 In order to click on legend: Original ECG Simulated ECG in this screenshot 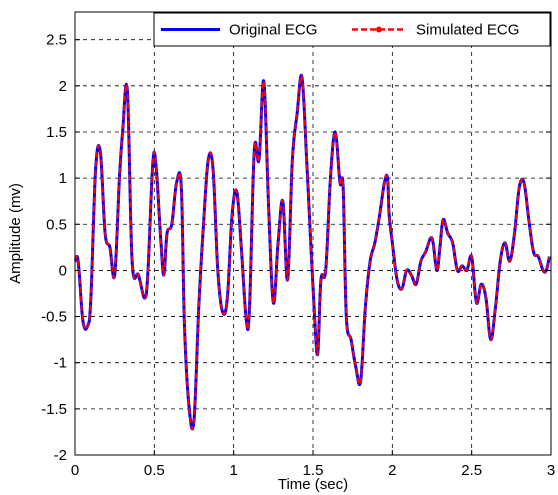, I will do `click(352, 29)`.